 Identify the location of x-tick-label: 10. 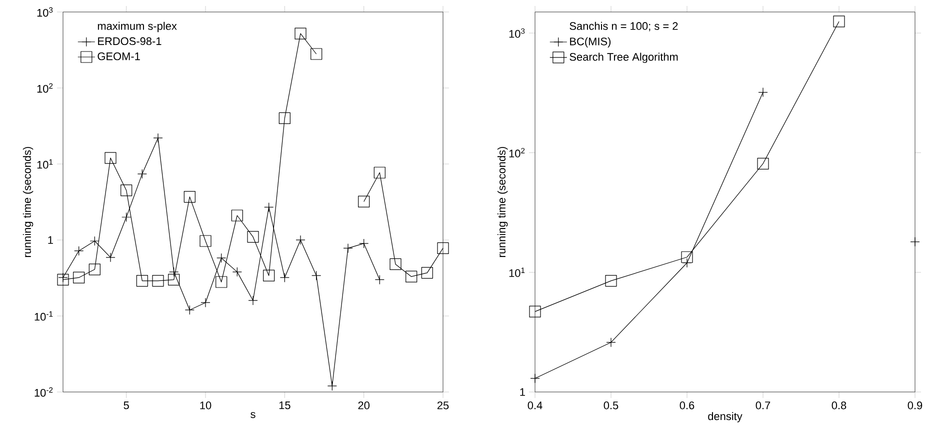
(206, 406).